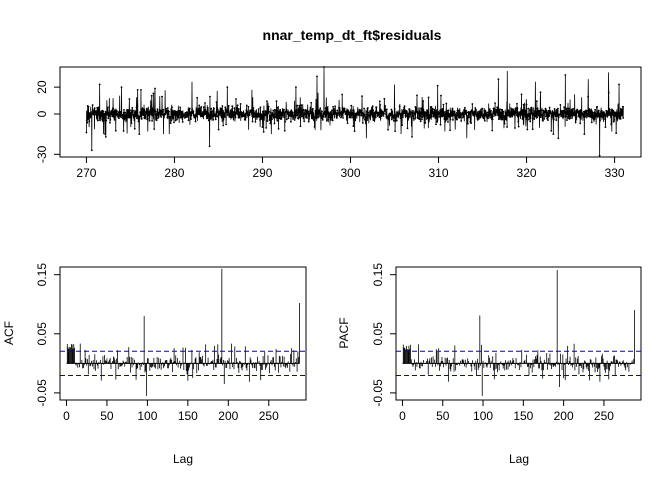 Image resolution: width=672 pixels, height=480 pixels. Describe the element at coordinates (147, 416) in the screenshot. I see `acf-x-tick-label: 100` at that location.